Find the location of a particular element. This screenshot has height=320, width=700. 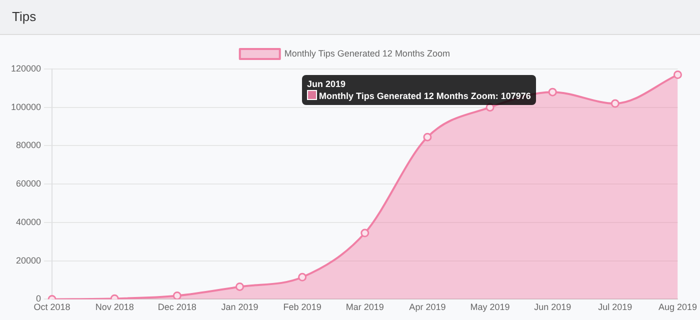

y-tick-label: 40000 is located at coordinates (29, 221).